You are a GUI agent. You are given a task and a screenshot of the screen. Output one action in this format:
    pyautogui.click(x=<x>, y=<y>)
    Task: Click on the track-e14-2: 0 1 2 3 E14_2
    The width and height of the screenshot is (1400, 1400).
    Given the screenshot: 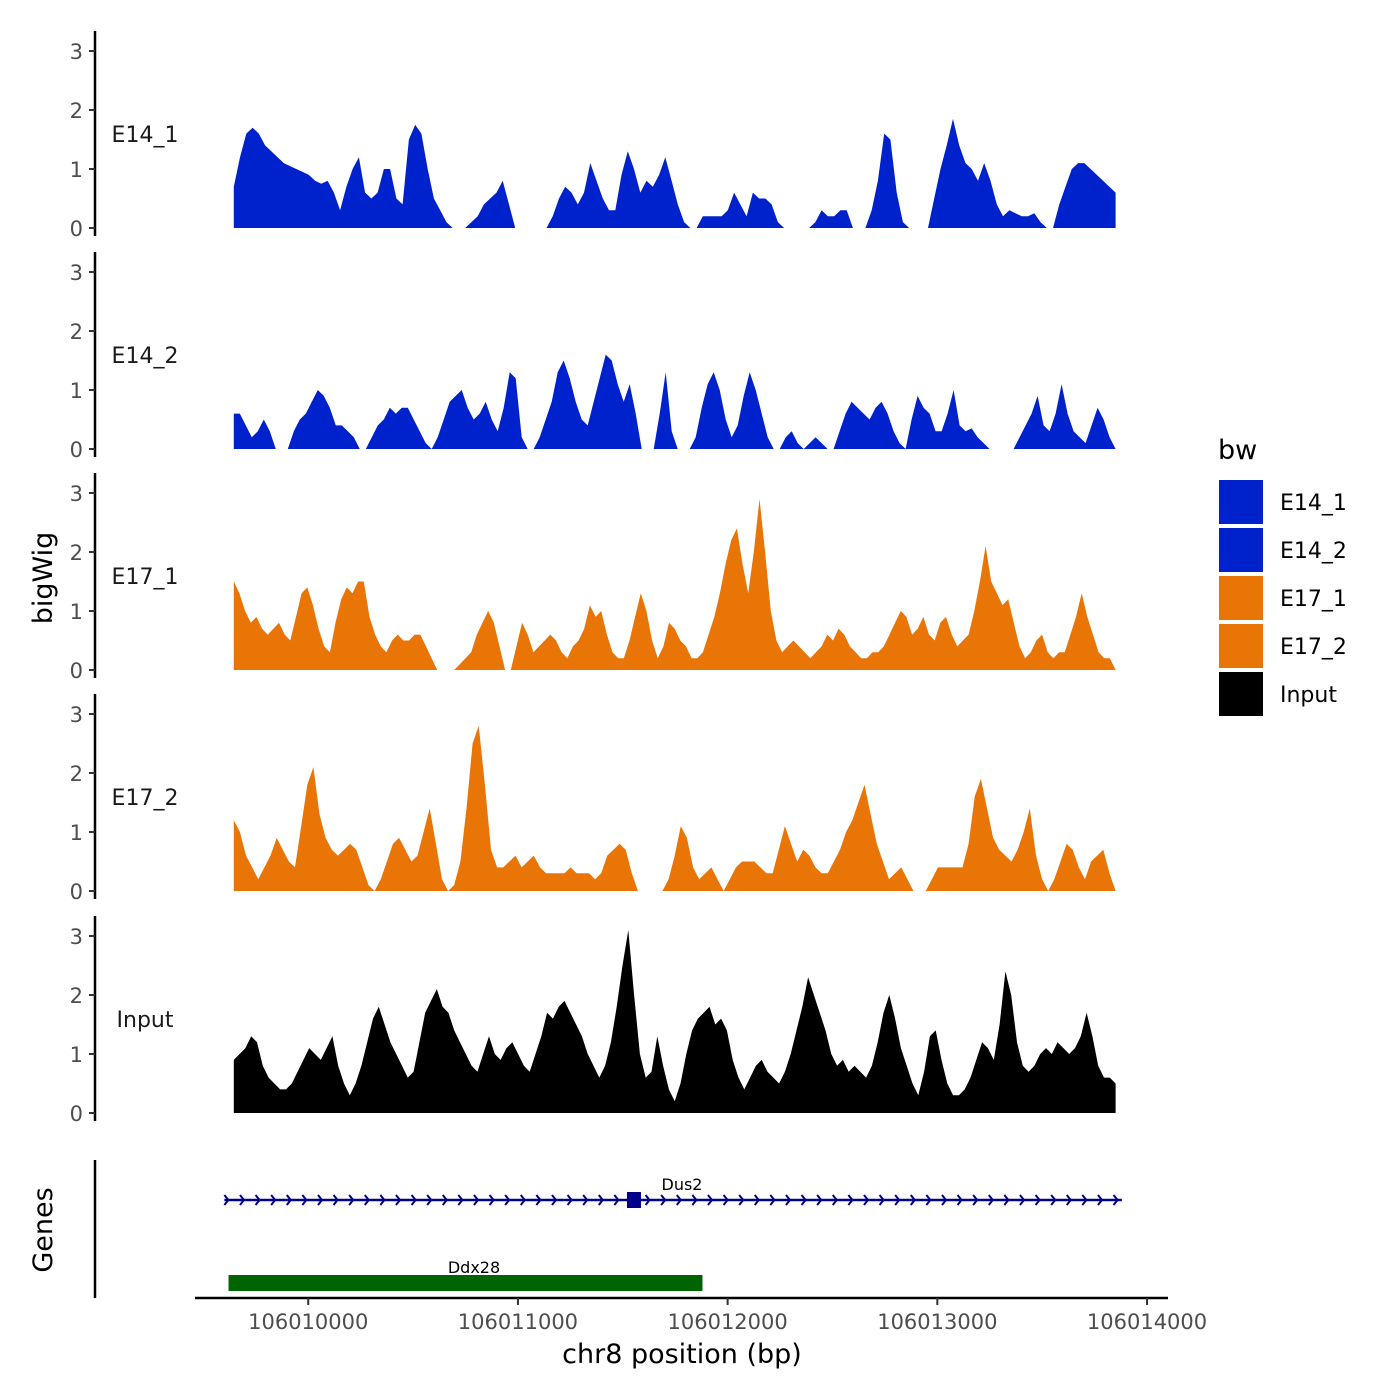 What is the action you would take?
    pyautogui.click(x=593, y=357)
    